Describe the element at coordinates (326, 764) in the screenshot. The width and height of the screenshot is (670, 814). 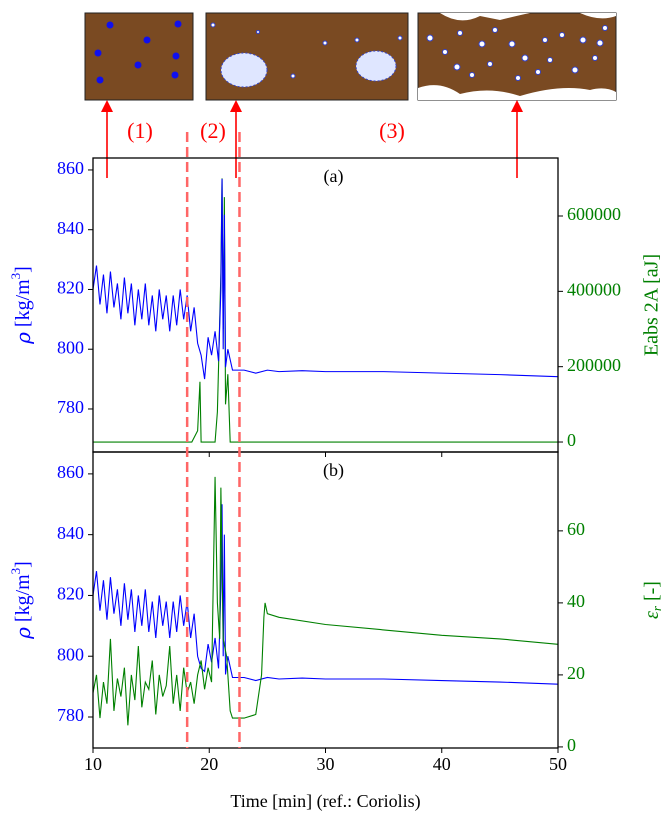
I see `x-tick-label: 30` at that location.